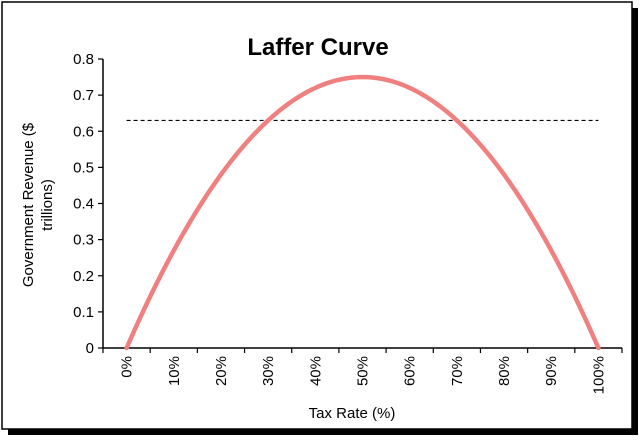  Describe the element at coordinates (317, 47) in the screenshot. I see `chart-title: Laffer Curve` at that location.